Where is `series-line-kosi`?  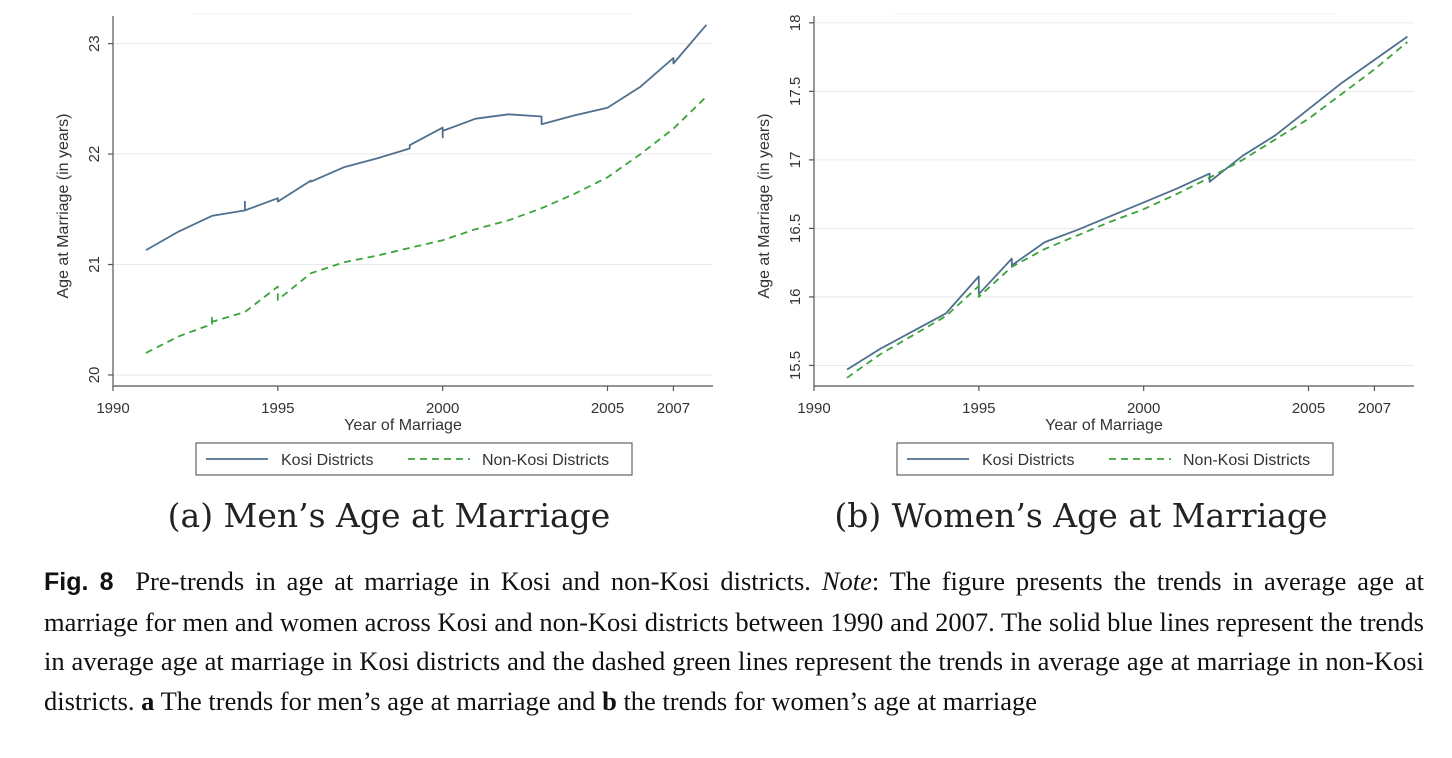 series-line-kosi is located at coordinates (426, 137).